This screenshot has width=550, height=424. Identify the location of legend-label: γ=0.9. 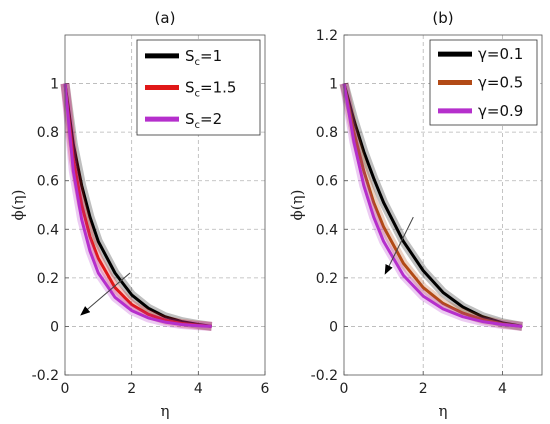
(500, 111).